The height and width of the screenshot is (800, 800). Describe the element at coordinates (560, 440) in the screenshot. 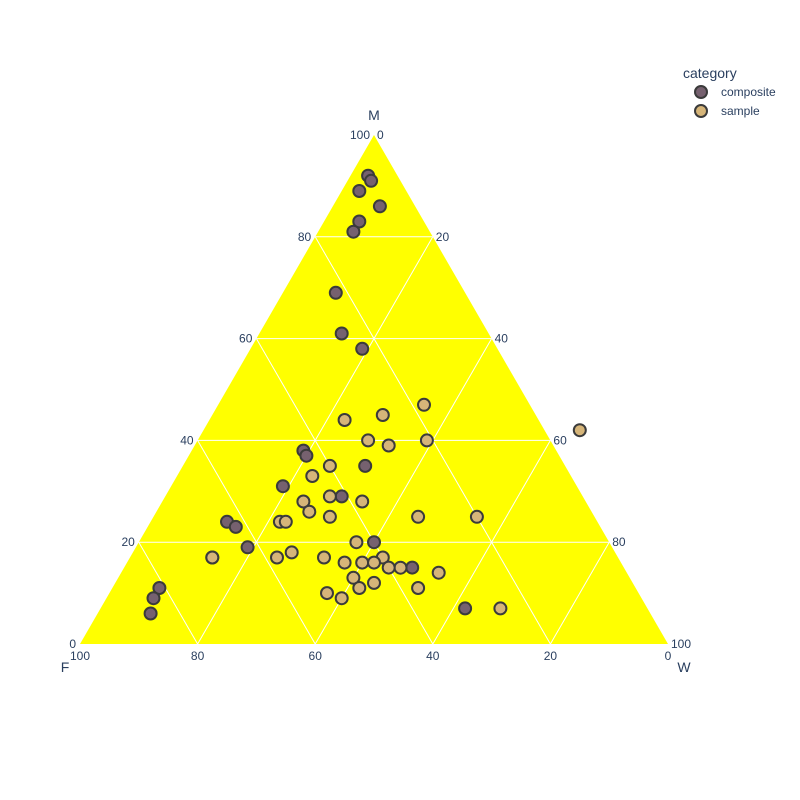

I see `tick-label-w: 60` at that location.